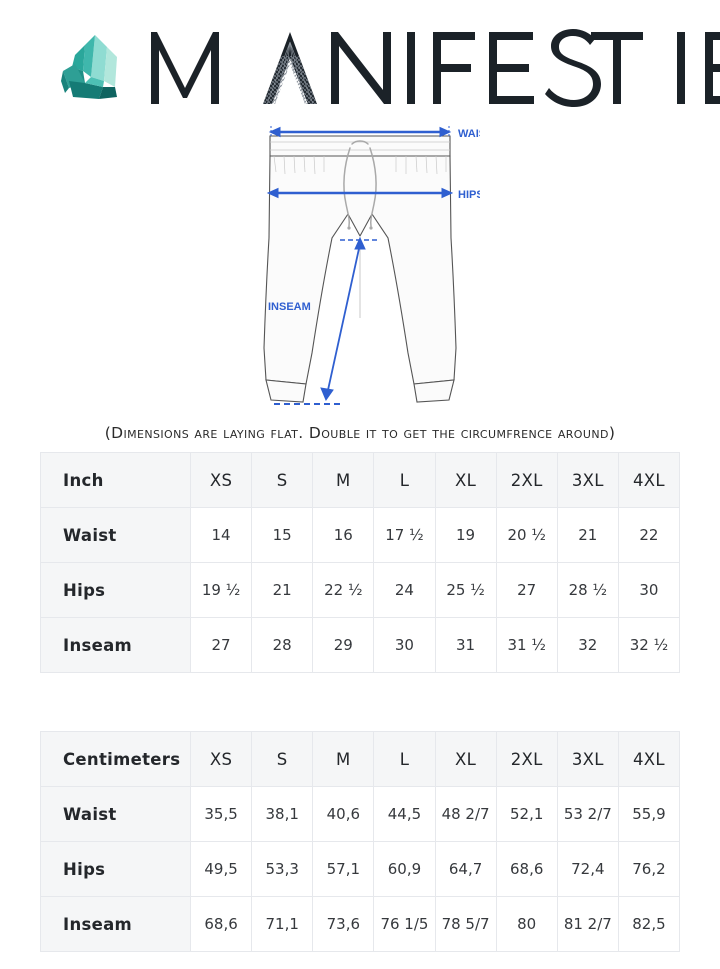 This screenshot has width=720, height=969. Describe the element at coordinates (649, 535) in the screenshot. I see `cell-waist-4xl: 22` at that location.